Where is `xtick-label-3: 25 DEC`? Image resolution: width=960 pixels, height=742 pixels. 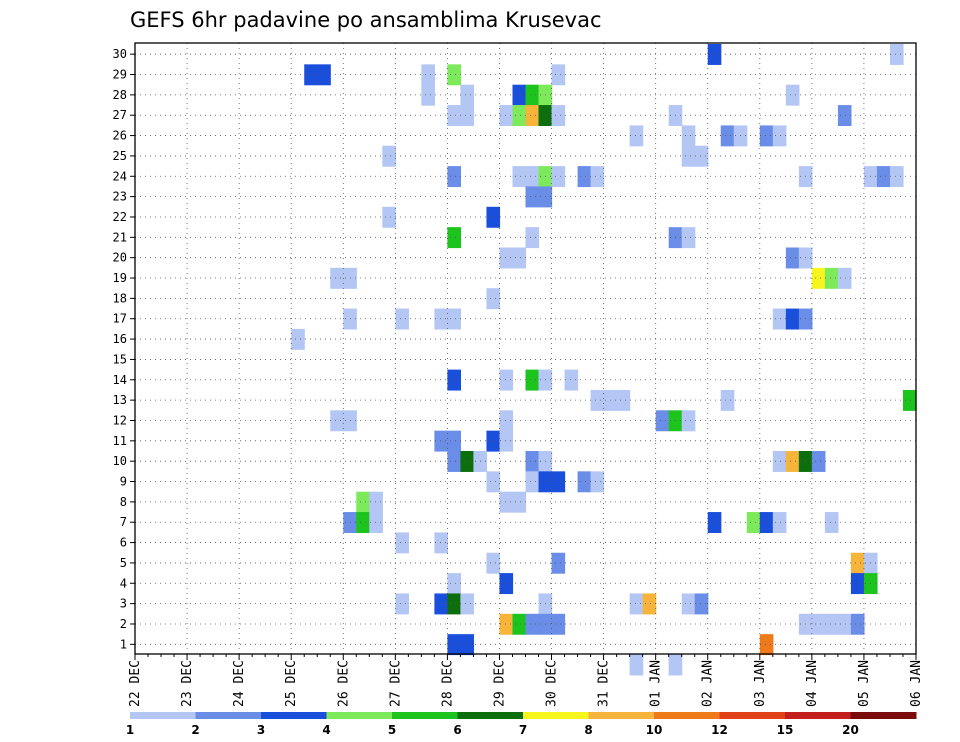 xtick-label-3: 25 DEC is located at coordinates (291, 683).